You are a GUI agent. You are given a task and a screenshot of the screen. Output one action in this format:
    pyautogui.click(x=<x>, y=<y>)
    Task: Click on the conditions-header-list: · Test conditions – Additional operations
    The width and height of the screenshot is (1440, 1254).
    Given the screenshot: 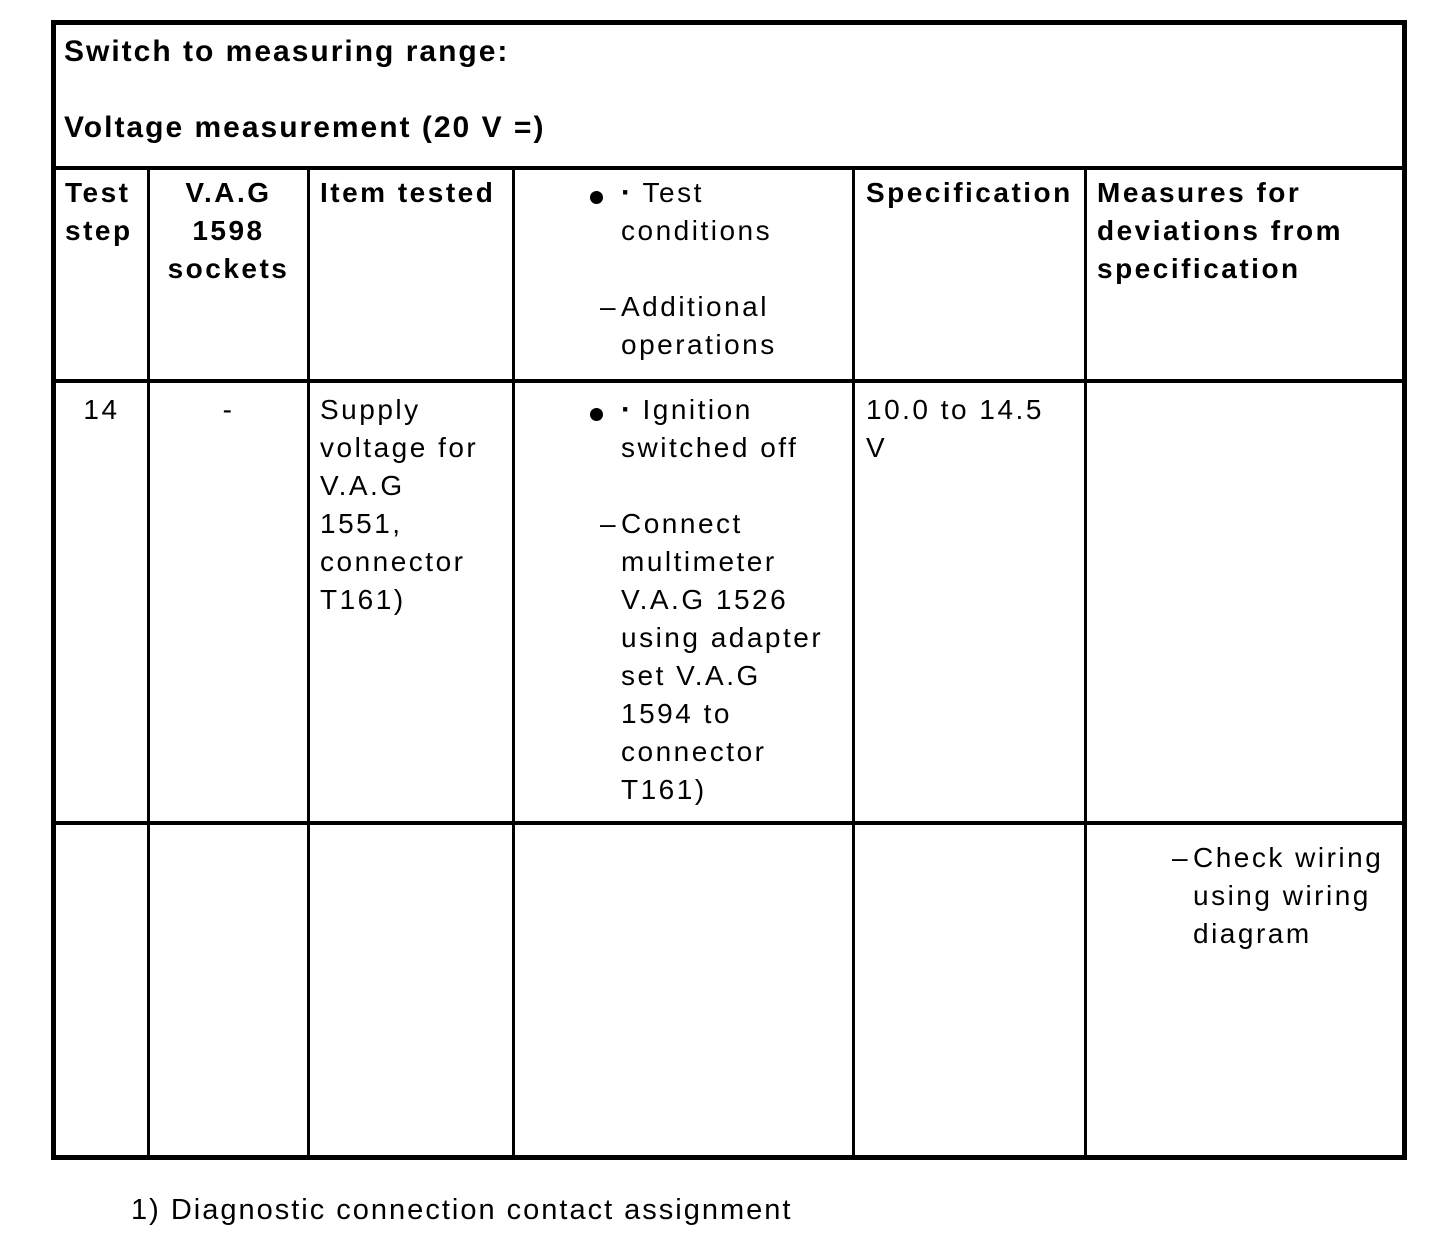 What is the action you would take?
    pyautogui.click(x=684, y=269)
    